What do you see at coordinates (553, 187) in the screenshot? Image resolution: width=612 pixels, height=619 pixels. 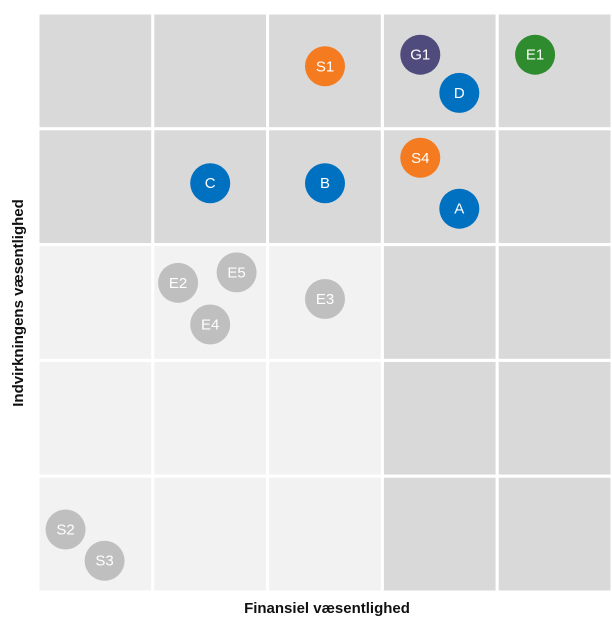 I see `matrix-cell-r2-c5` at bounding box center [553, 187].